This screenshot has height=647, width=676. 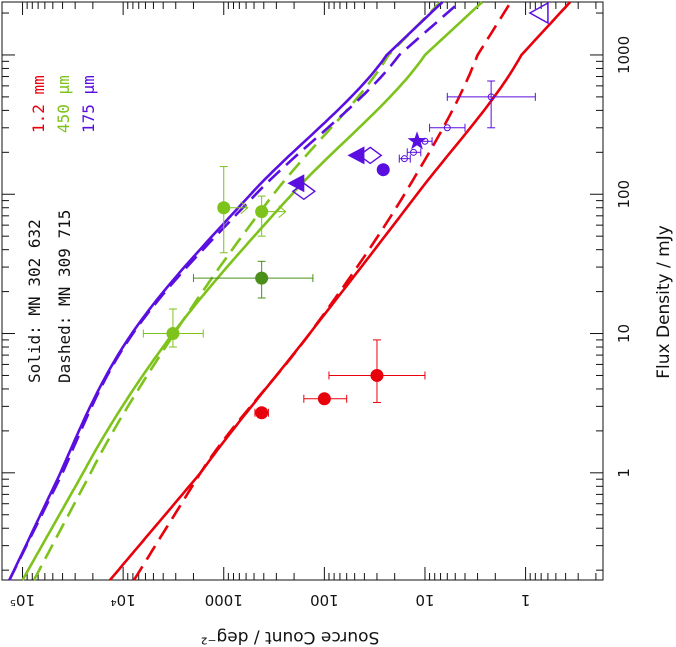 I want to click on legend-solid-style: Solid: MN 302 632, so click(x=34, y=301).